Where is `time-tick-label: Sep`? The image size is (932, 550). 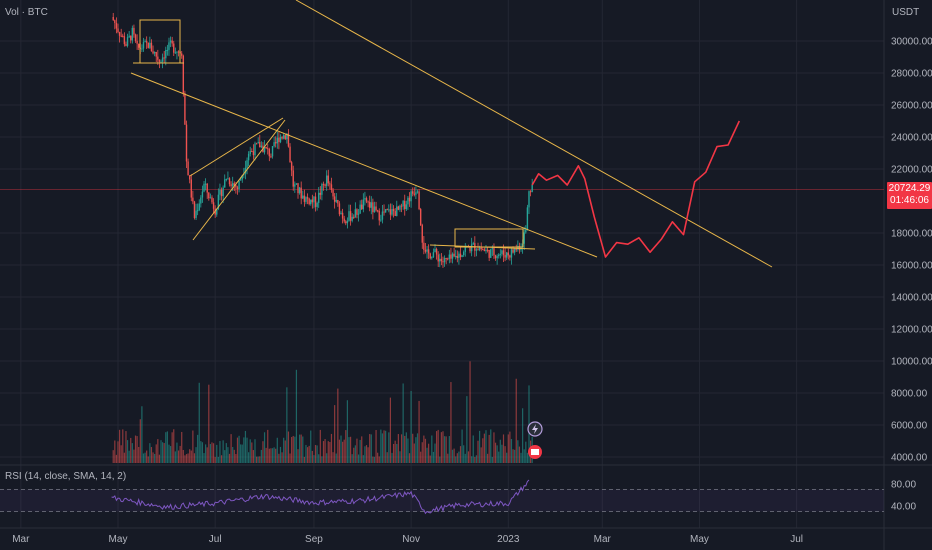 time-tick-label: Sep is located at coordinates (314, 539).